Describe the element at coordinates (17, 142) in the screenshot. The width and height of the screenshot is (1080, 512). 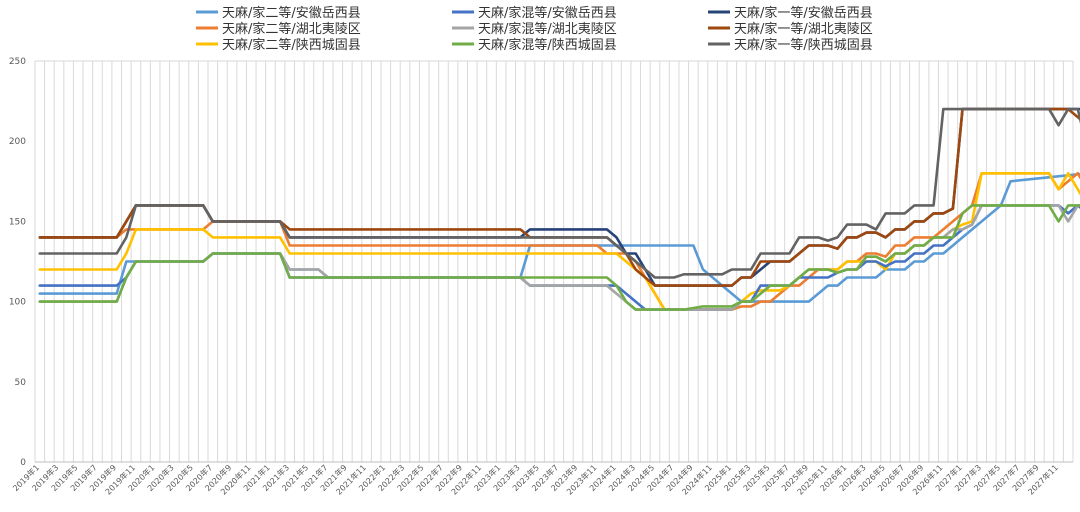
I see `y-tick-label: 200` at that location.